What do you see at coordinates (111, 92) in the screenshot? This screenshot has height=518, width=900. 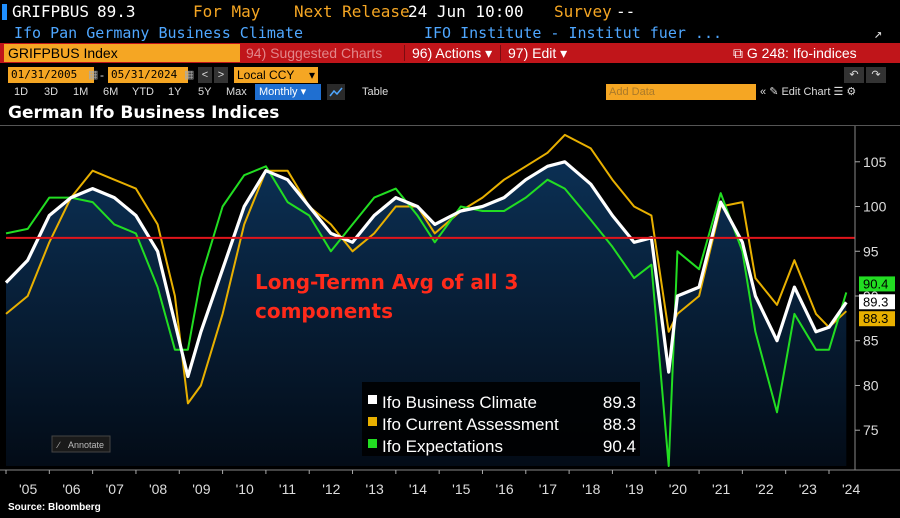 I see `period-6m: 6M` at bounding box center [111, 92].